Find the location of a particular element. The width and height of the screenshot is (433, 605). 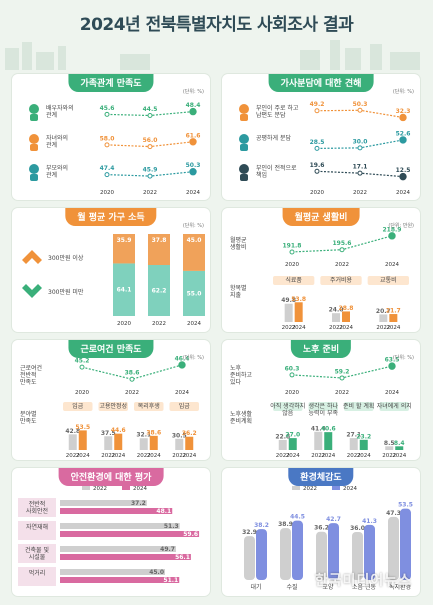

row-label: 근로여건 전반적 만족도 is located at coordinates (31, 375).